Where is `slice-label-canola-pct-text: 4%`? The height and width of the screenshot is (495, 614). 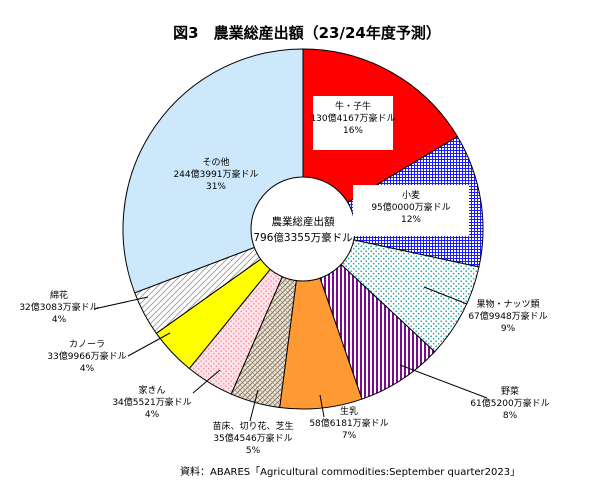
slice-label-canola-pct-text: 4% is located at coordinates (87, 369).